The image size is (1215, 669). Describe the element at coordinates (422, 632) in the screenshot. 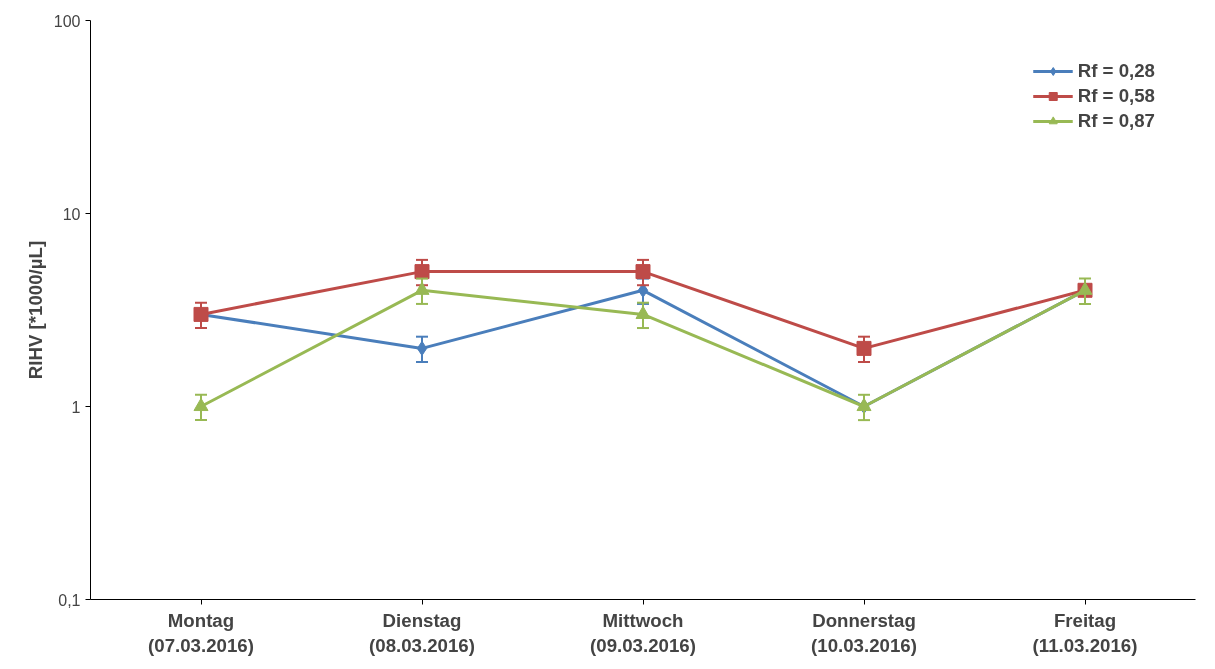

I see `x-tick-label: Dienstag (08.03.2016)` at that location.